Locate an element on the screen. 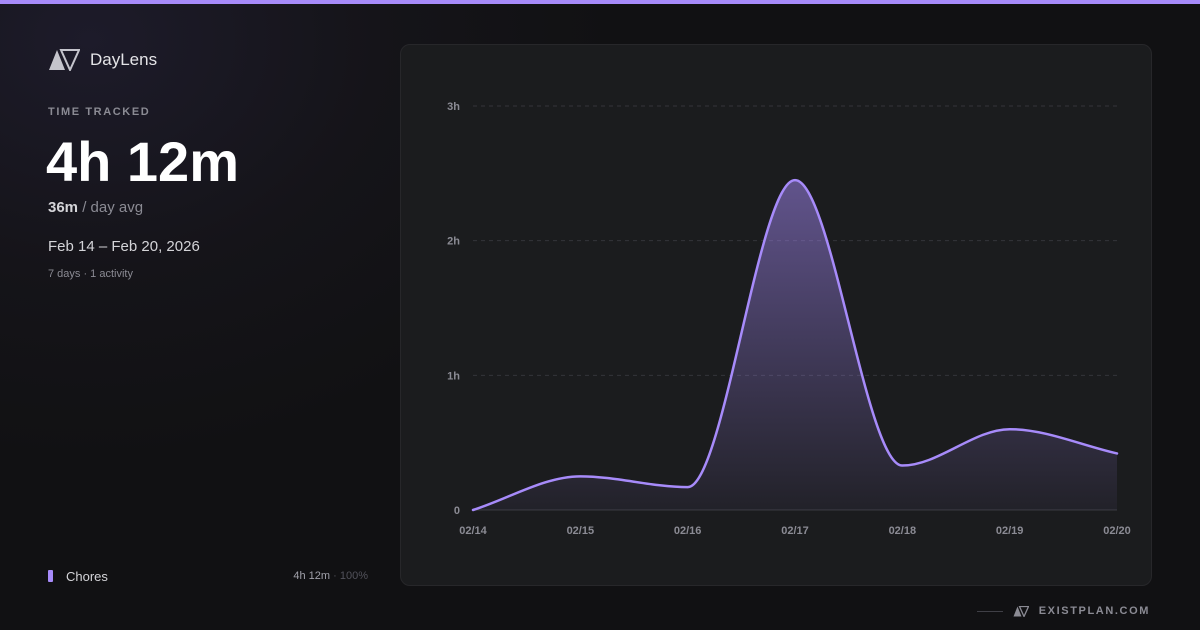 The width and height of the screenshot is (1200, 630). y-tick-label: 1h is located at coordinates (453, 376).